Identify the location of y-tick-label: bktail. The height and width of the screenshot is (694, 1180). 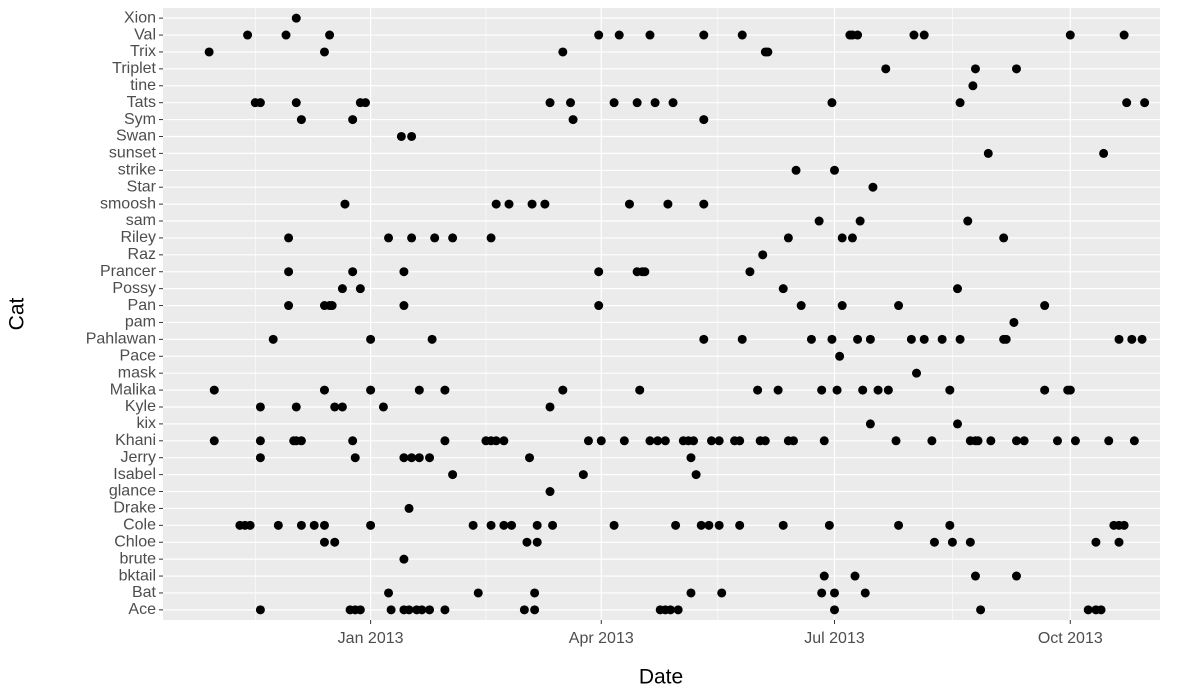
(137, 575).